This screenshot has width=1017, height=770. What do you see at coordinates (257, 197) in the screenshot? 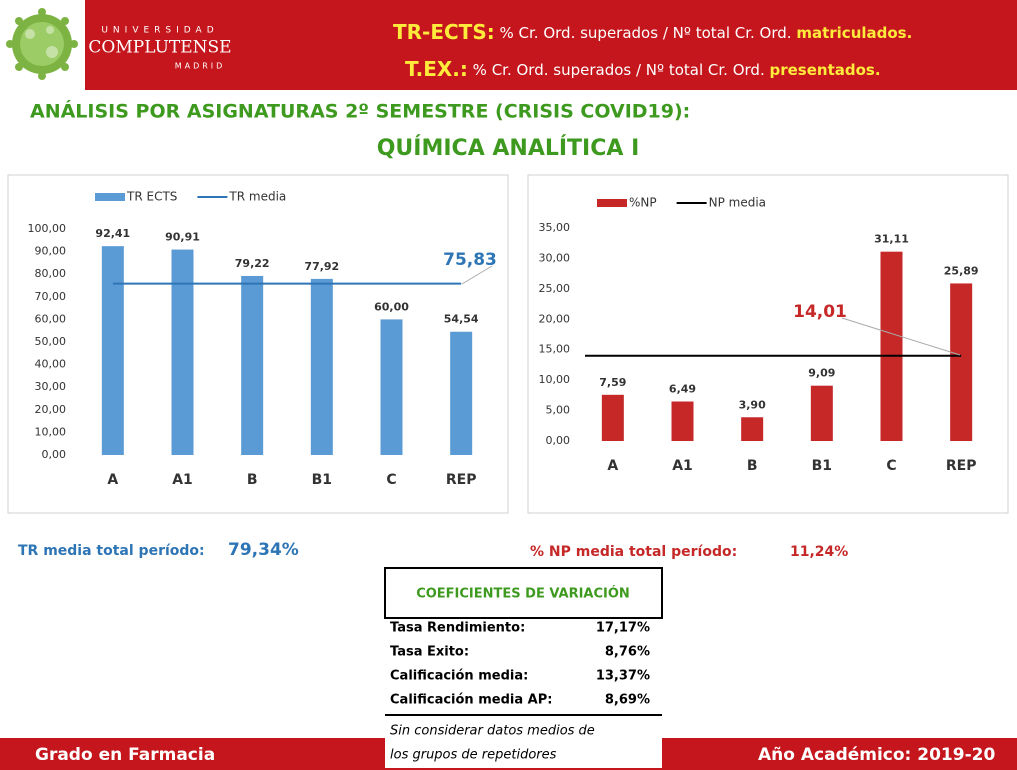
I see `legend-label: TR media` at bounding box center [257, 197].